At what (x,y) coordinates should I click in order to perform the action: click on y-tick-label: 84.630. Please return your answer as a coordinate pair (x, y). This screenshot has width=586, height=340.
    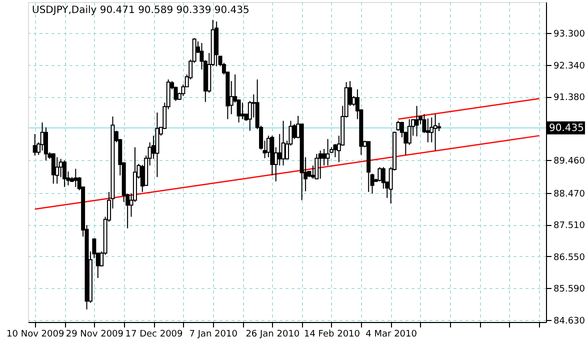
    Looking at the image, I should click on (570, 321).